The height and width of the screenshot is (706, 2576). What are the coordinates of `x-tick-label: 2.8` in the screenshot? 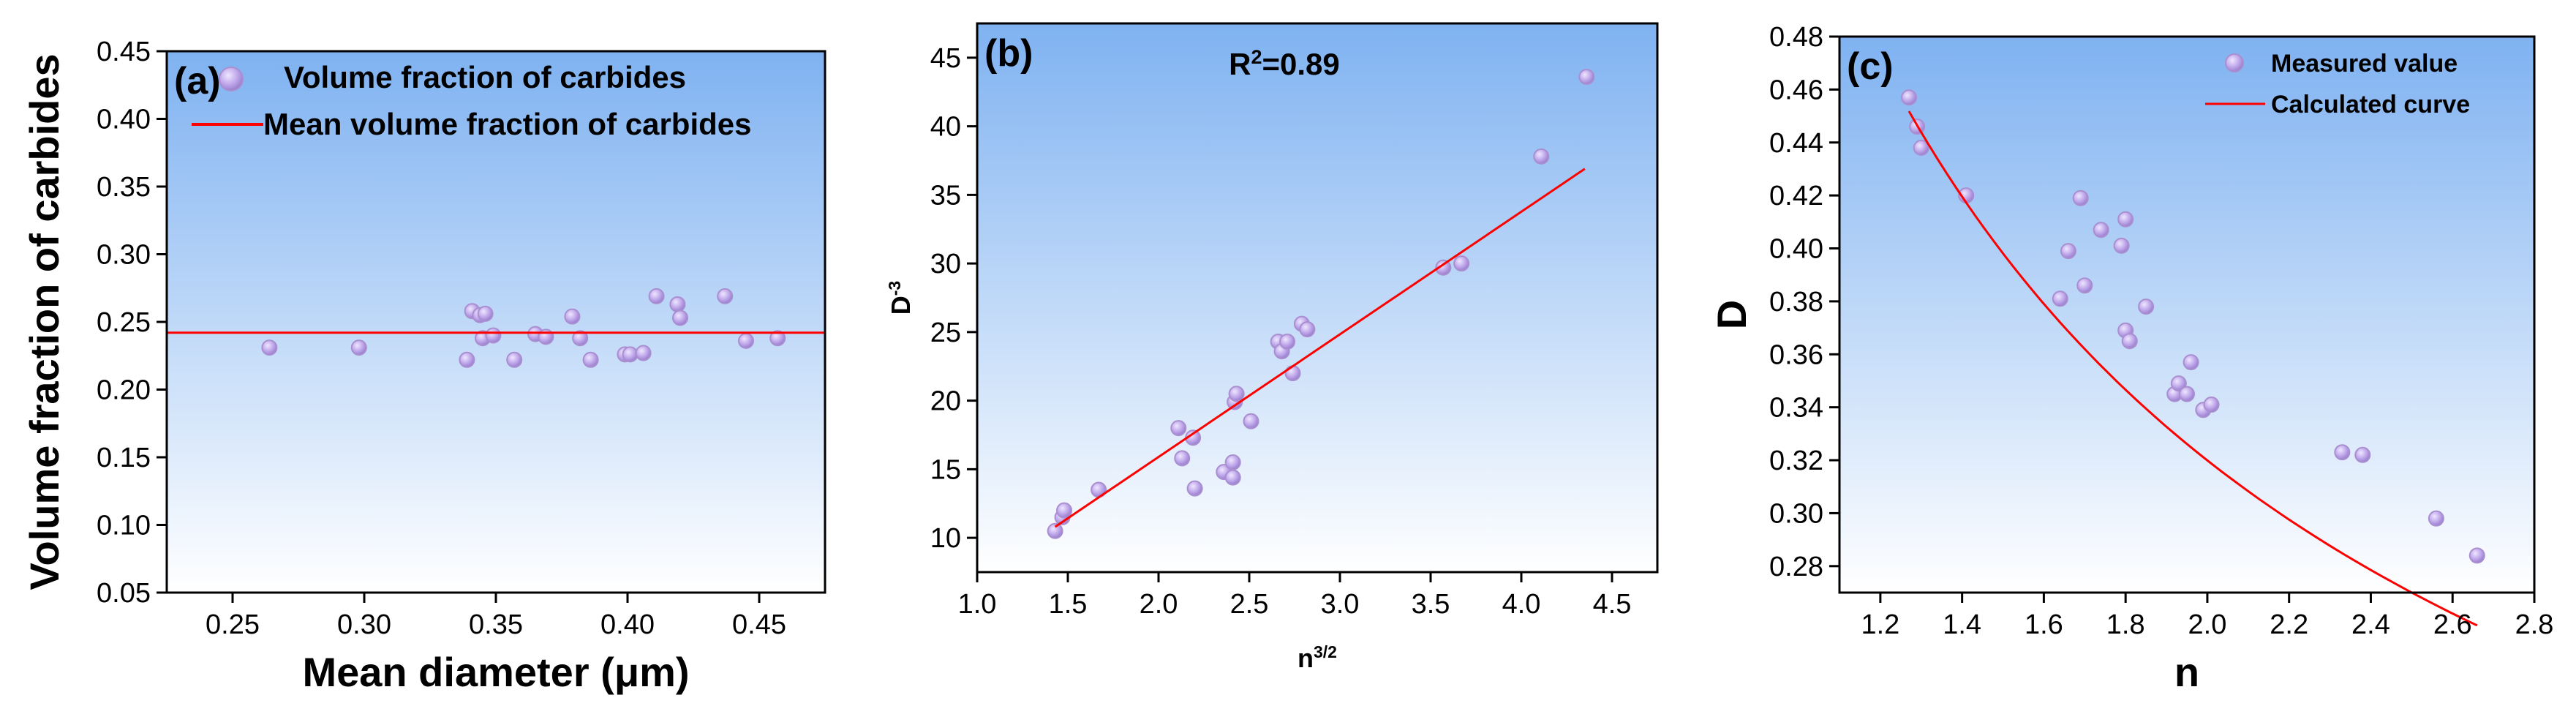 It's located at (2534, 624).